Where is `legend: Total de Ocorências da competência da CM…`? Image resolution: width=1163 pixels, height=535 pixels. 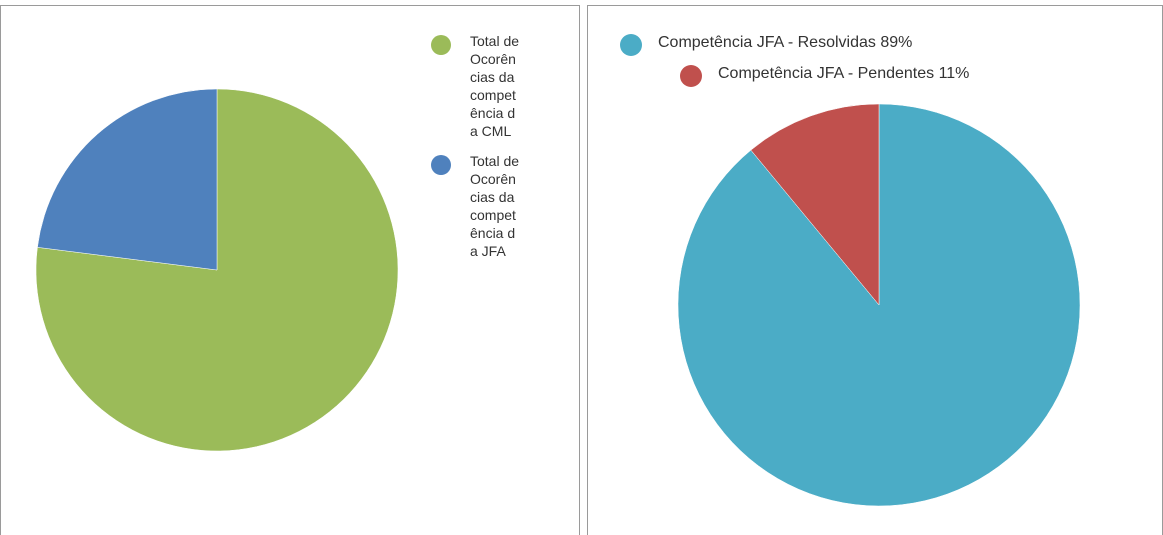
legend: Total de Ocorências da competência da CM… is located at coordinates (495, 152).